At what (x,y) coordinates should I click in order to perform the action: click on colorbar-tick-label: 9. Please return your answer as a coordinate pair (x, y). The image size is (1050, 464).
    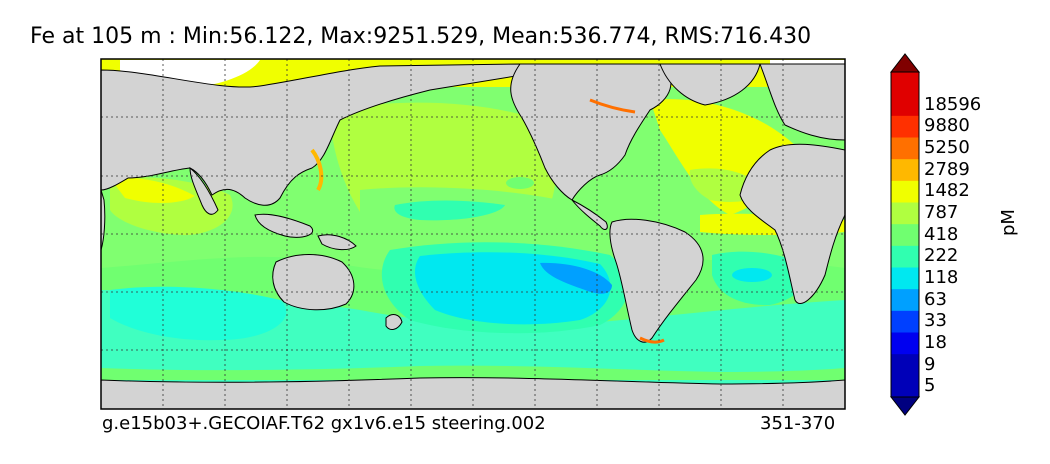
    Looking at the image, I should click on (930, 364).